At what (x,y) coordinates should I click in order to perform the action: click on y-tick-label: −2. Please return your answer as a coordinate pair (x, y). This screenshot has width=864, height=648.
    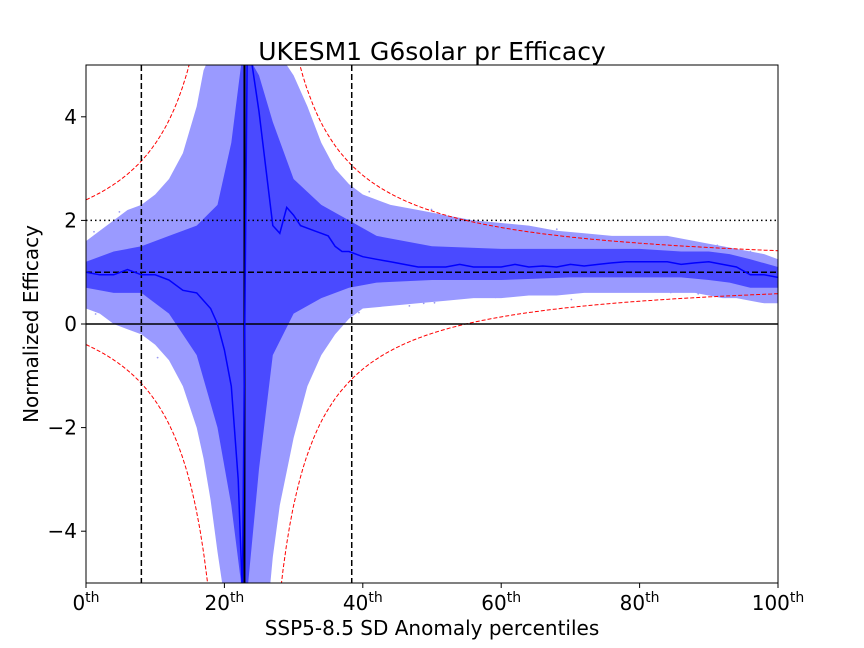
    Looking at the image, I should click on (62, 428).